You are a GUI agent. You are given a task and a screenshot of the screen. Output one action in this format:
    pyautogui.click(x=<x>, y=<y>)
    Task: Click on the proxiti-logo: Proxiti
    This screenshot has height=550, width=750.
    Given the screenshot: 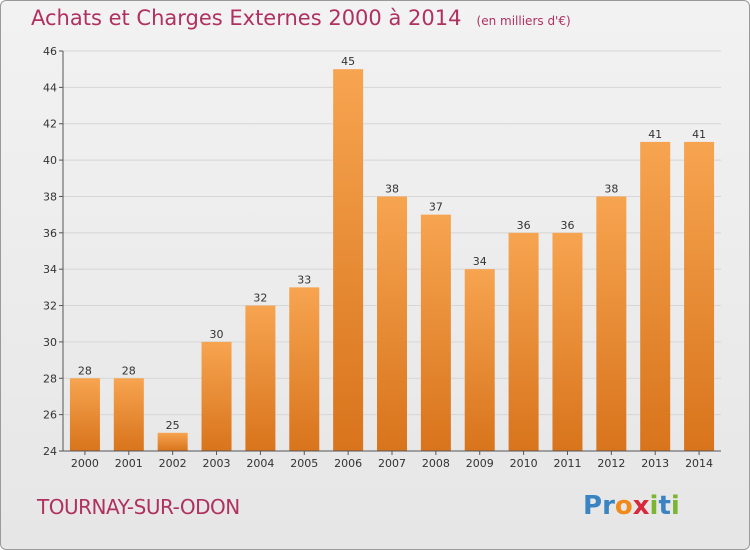 What is the action you would take?
    pyautogui.click(x=631, y=506)
    